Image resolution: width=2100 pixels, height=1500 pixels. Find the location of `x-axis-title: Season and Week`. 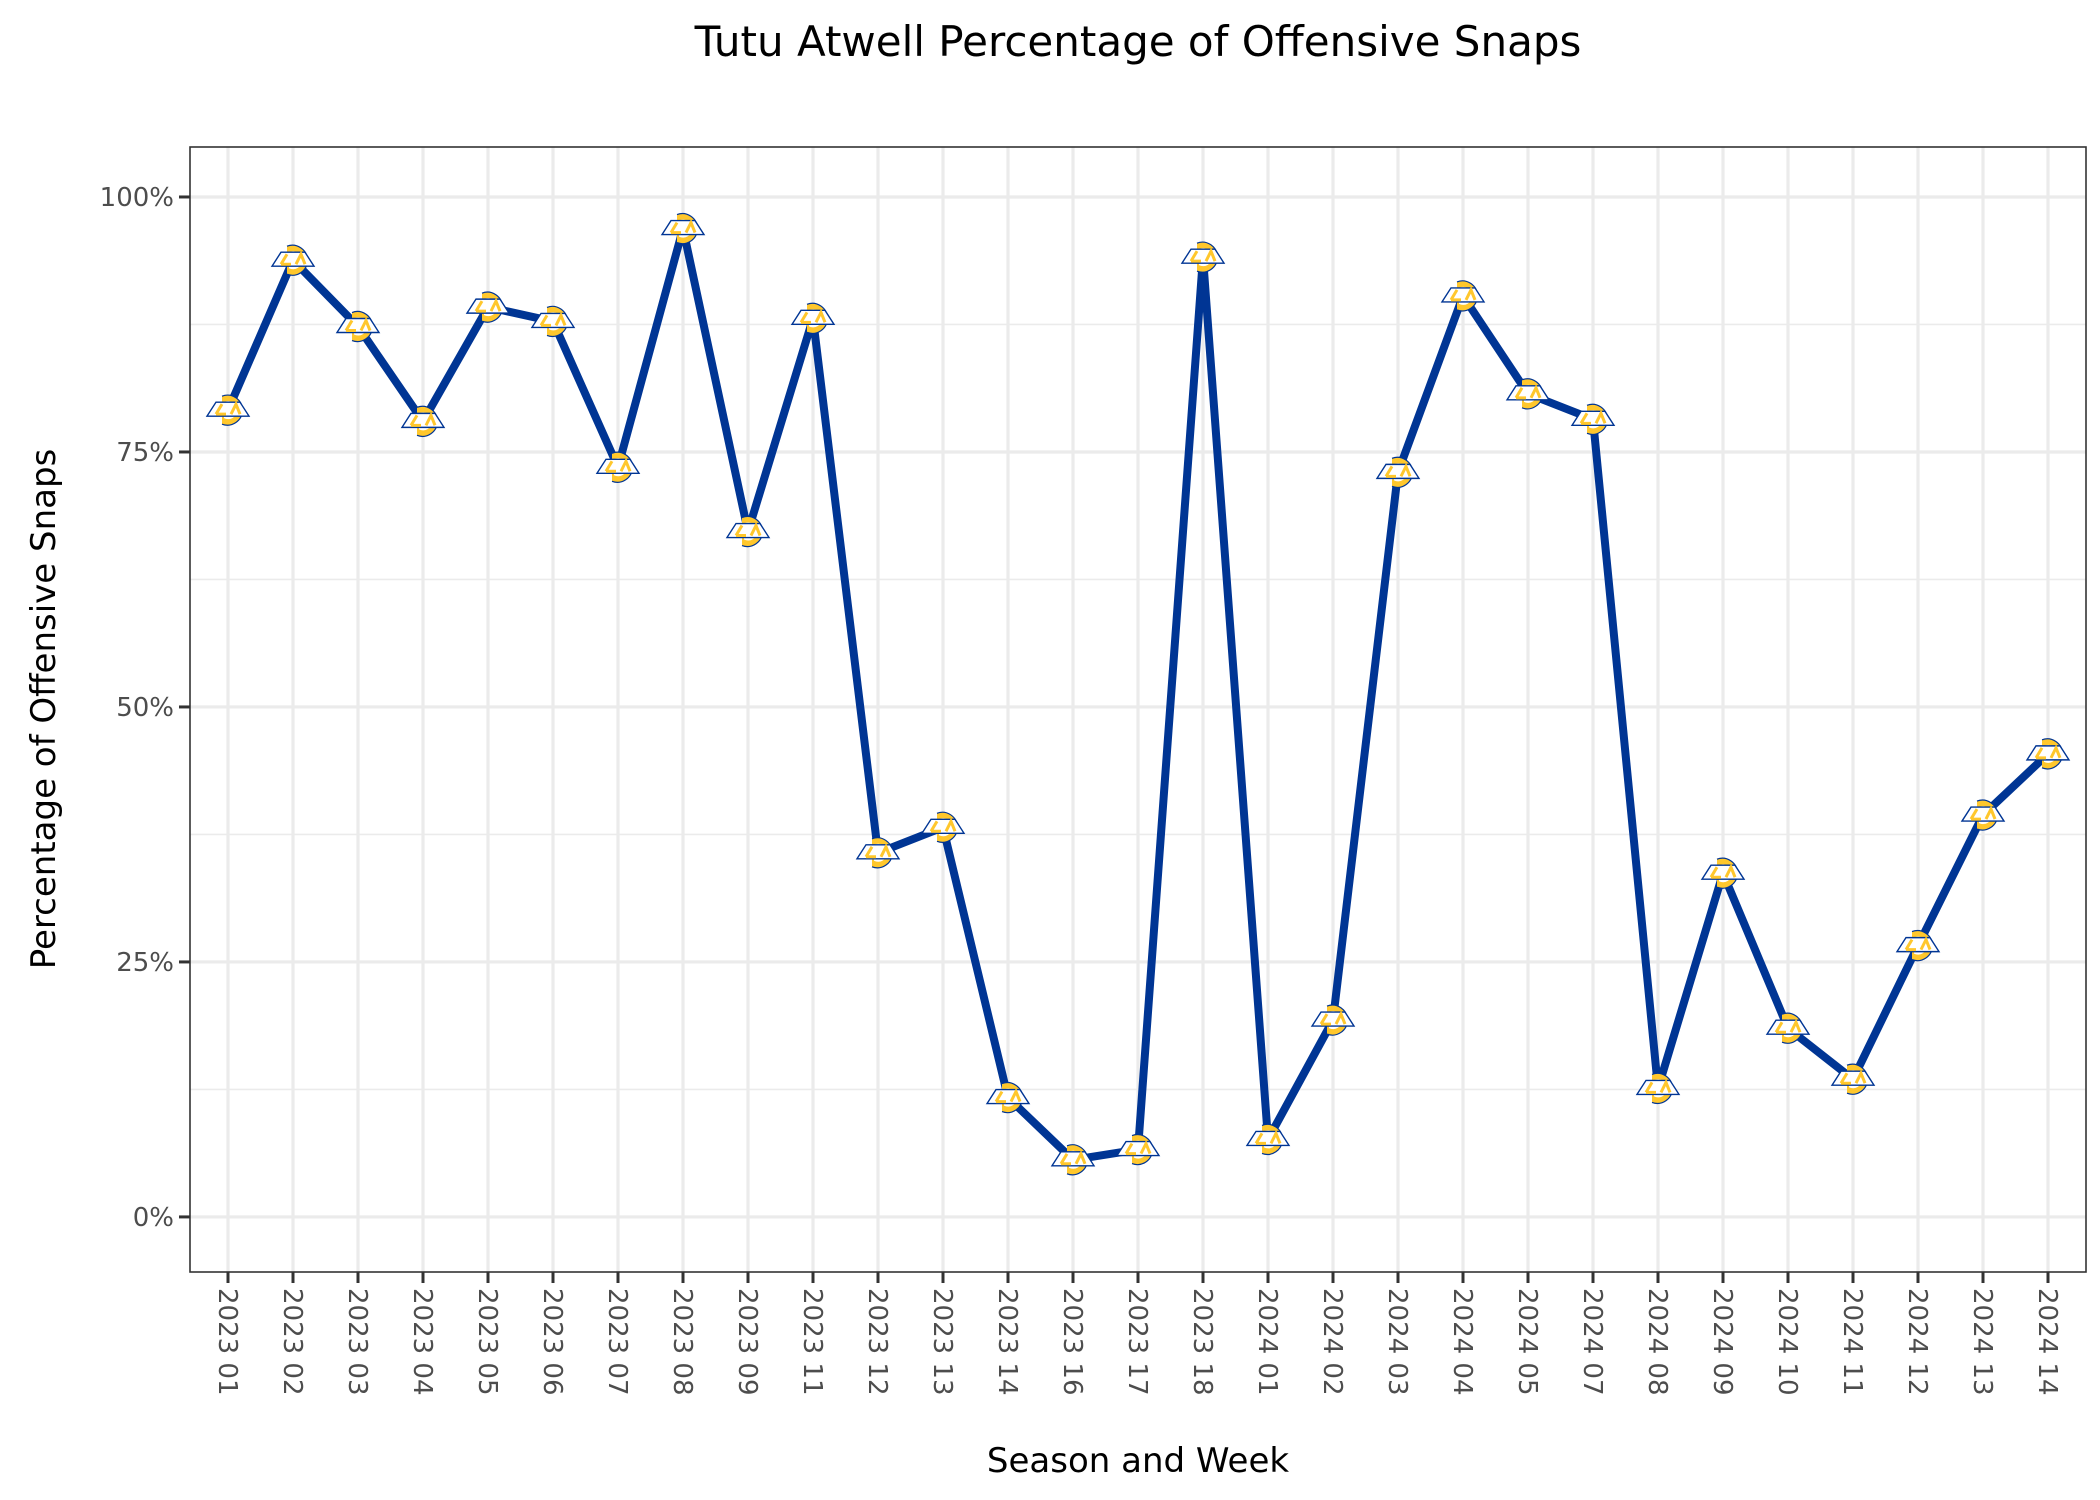

x-axis-title: Season and Week is located at coordinates (1138, 1461).